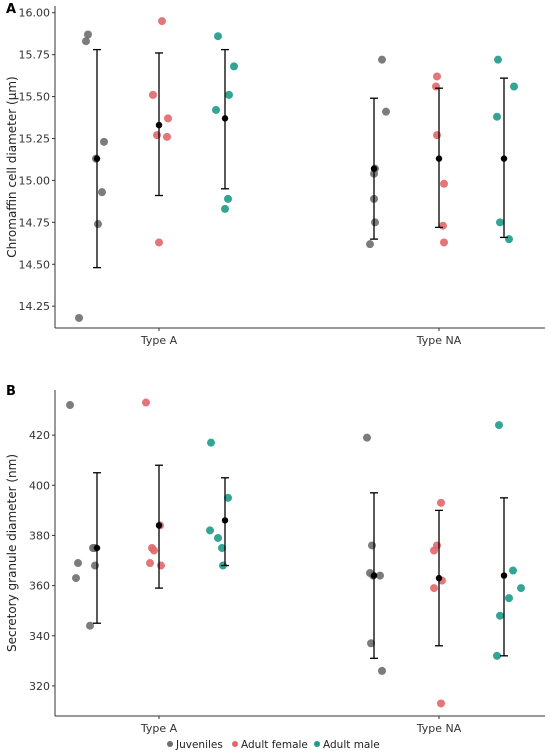 This screenshot has width=550, height=755. Describe the element at coordinates (35, 138) in the screenshot. I see `y-tick-label: 15.25` at that location.